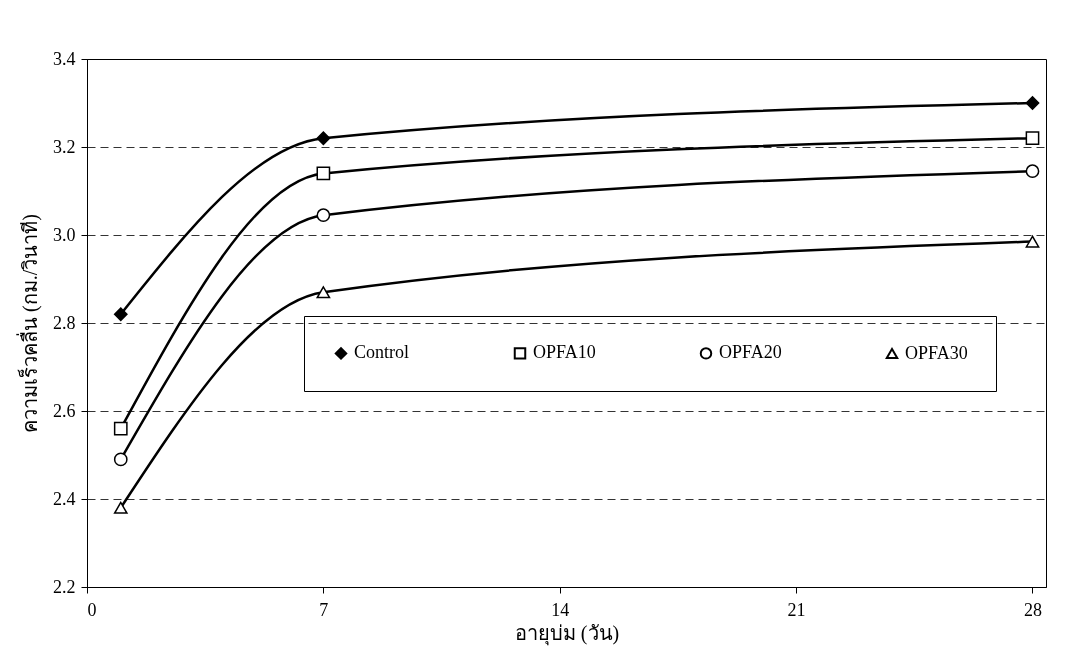  What do you see at coordinates (64, 498) in the screenshot?
I see `y-tick-label: 2.4` at bounding box center [64, 498].